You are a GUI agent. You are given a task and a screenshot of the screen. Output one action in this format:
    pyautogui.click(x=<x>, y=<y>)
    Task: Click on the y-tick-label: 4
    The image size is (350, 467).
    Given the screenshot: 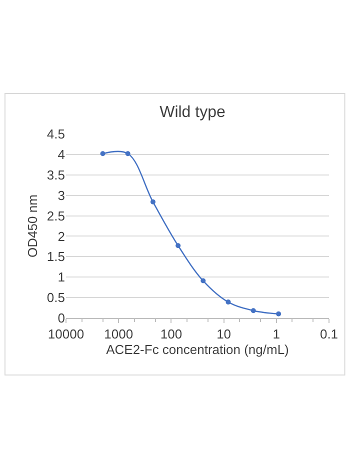 What is the action you would take?
    pyautogui.click(x=61, y=154)
    